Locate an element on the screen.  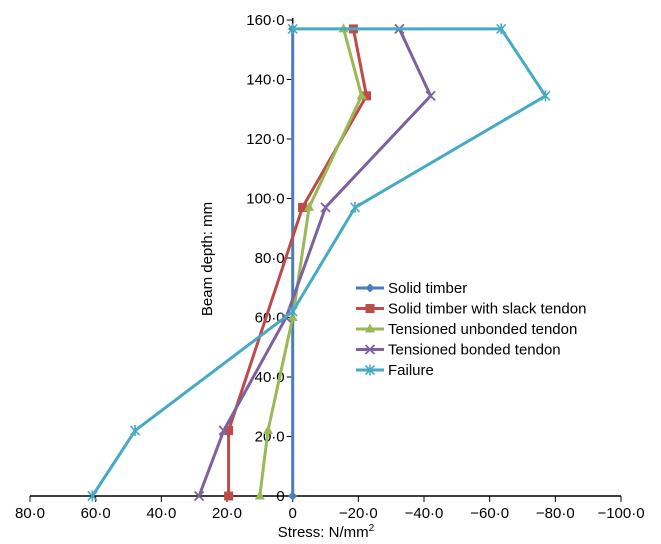
legend-item: Tensioned bonded tendon is located at coordinates (458, 350).